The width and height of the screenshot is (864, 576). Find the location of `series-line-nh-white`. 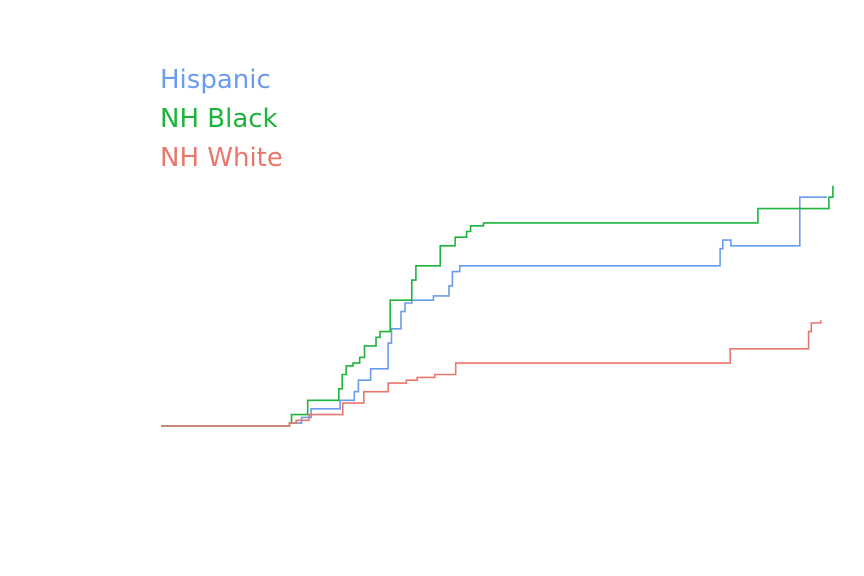

series-line-nh-white is located at coordinates (491, 373).